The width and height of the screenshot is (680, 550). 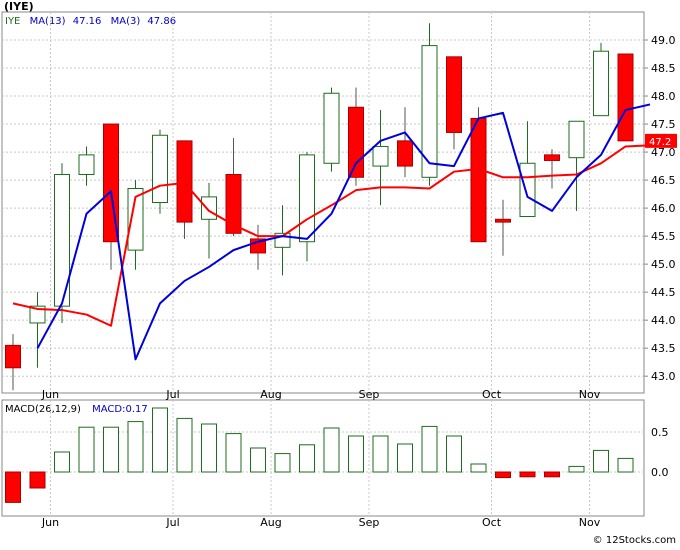 What do you see at coordinates (50, 394) in the screenshot?
I see `price-x-tick-label: Jun` at bounding box center [50, 394].